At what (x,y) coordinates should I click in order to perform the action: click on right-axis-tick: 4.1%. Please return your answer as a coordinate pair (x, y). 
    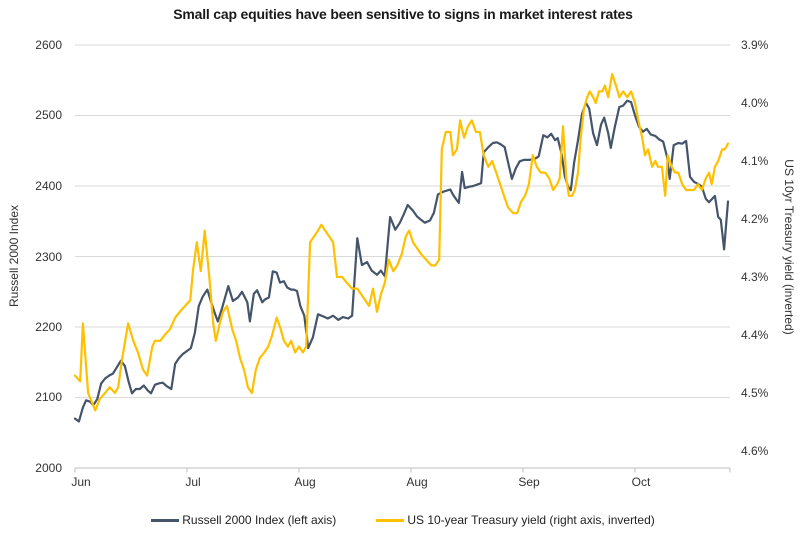
    Looking at the image, I should click on (755, 161).